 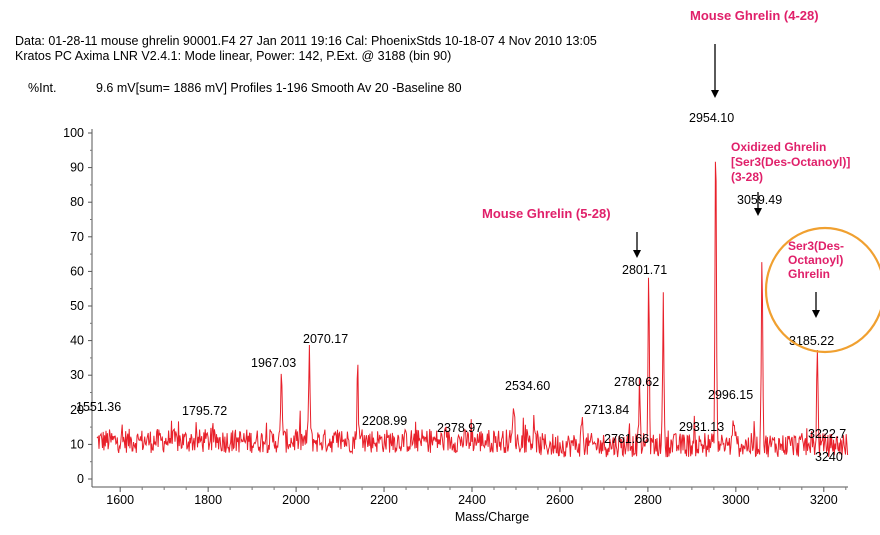 What do you see at coordinates (527, 386) in the screenshot?
I see `peak-label: 2534.60` at bounding box center [527, 386].